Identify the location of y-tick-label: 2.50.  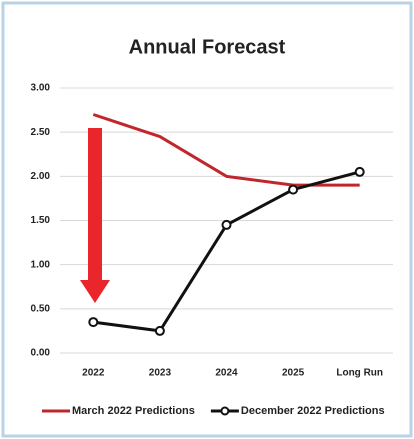
(41, 132).